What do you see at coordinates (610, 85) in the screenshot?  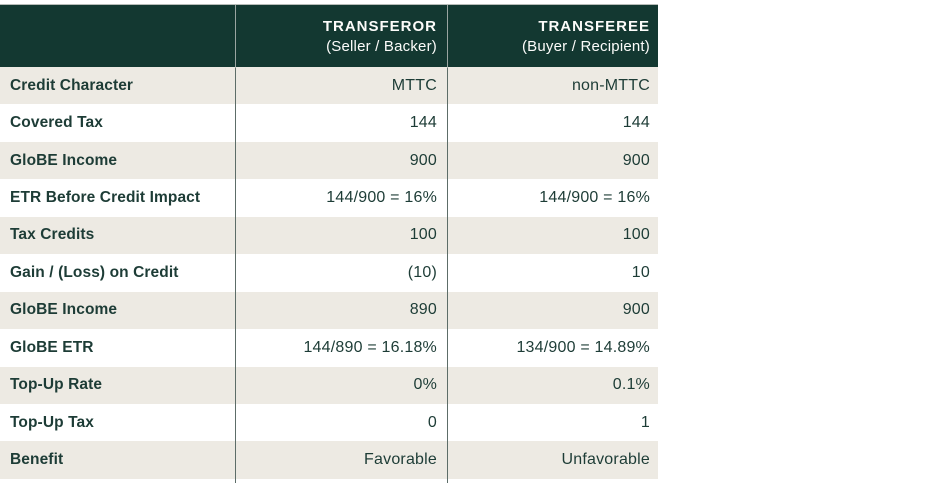 I see `transferee-value: non-MTTC` at bounding box center [610, 85].